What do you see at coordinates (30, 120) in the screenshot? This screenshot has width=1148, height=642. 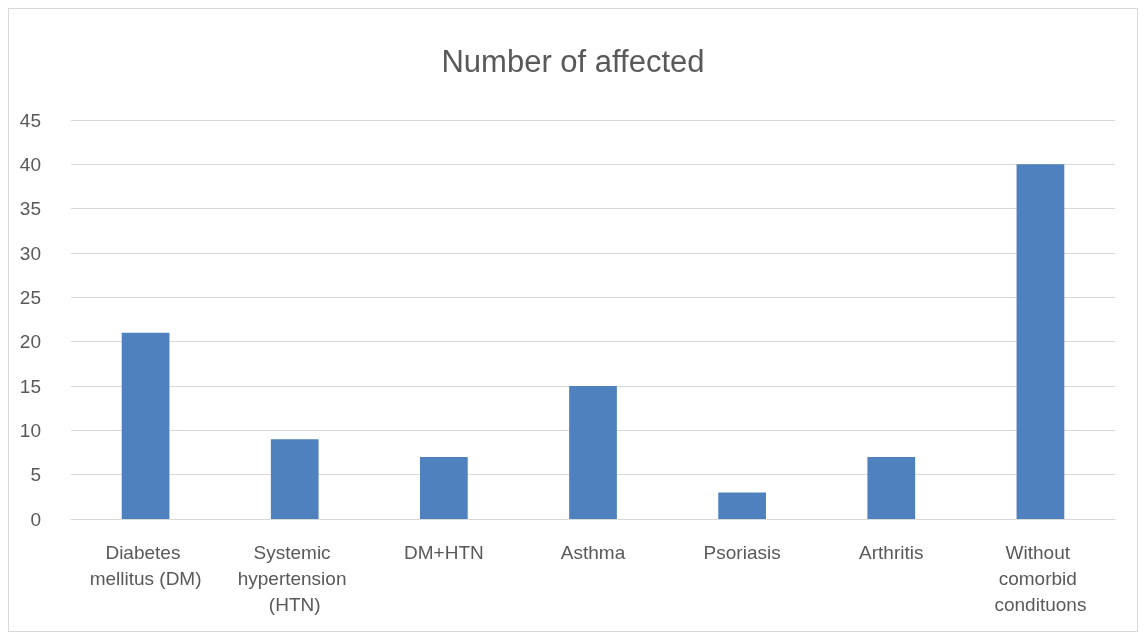 I see `y-tick-label: 45` at bounding box center [30, 120].